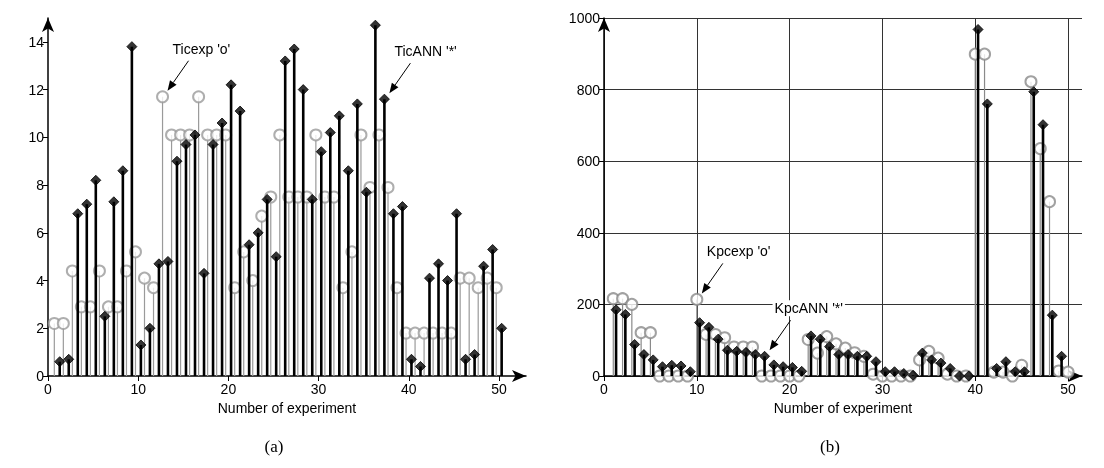 Image resolution: width=1104 pixels, height=468 pixels. Describe the element at coordinates (40, 232) in the screenshot. I see `y-tick-label: 6` at that location.